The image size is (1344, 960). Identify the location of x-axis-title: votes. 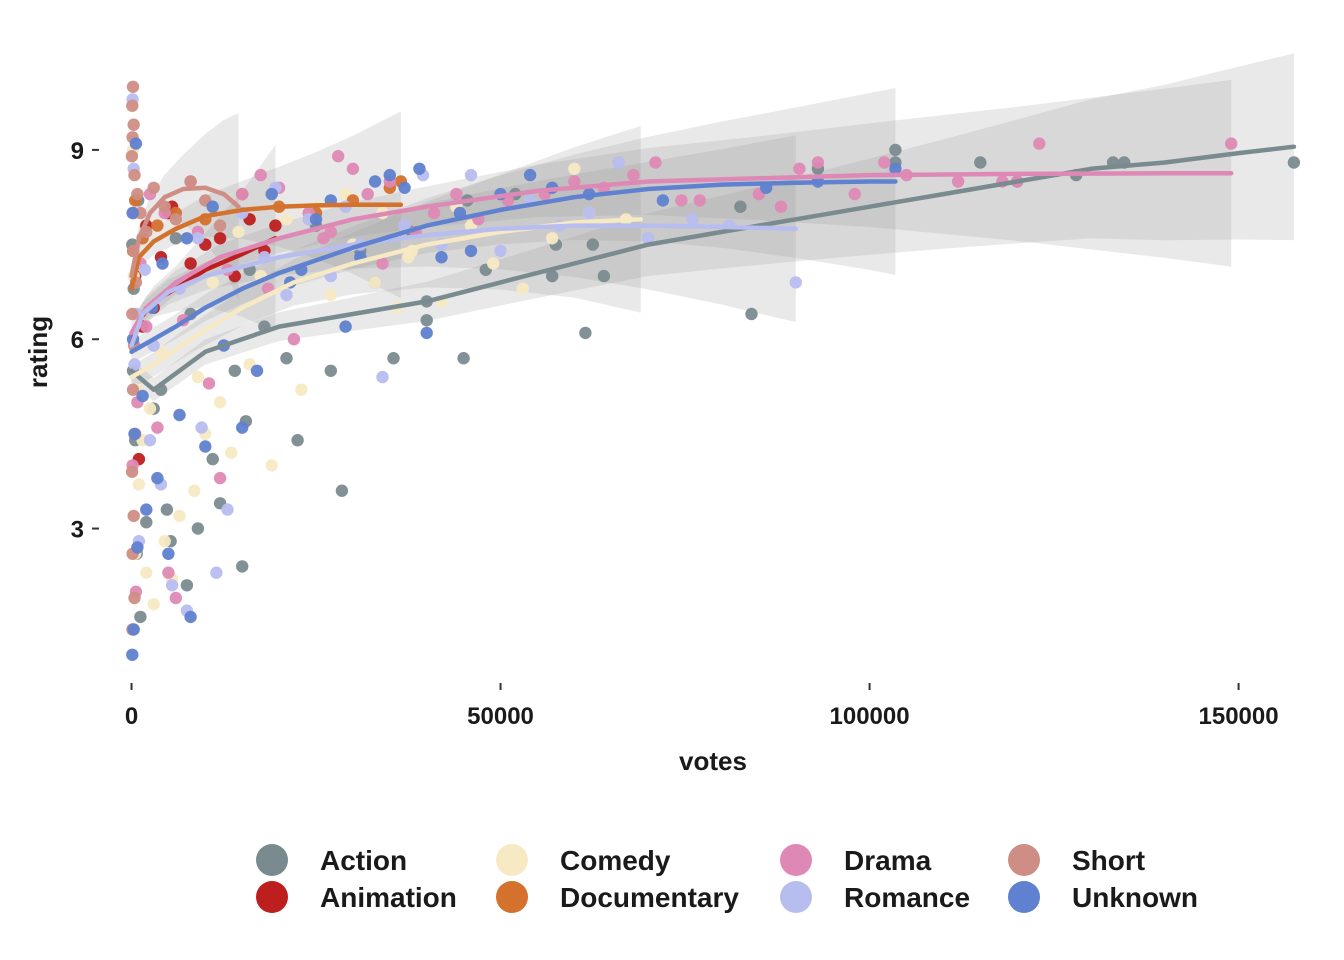
(713, 761).